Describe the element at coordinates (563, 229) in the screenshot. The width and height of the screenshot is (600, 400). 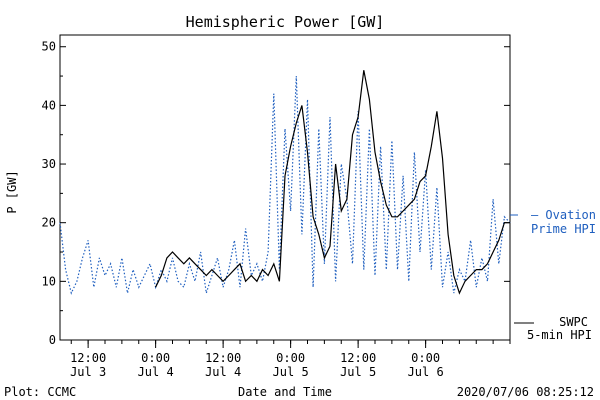
I see `legend-ovation-label-line2: Prime HPI` at that location.